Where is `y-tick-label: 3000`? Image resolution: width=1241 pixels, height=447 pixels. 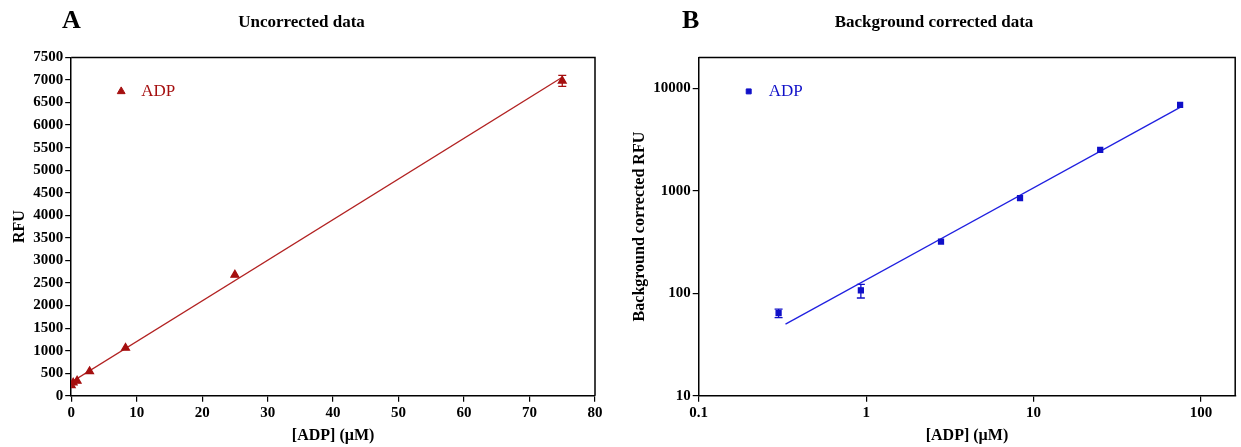 y-tick-label: 3000 is located at coordinates (48, 259).